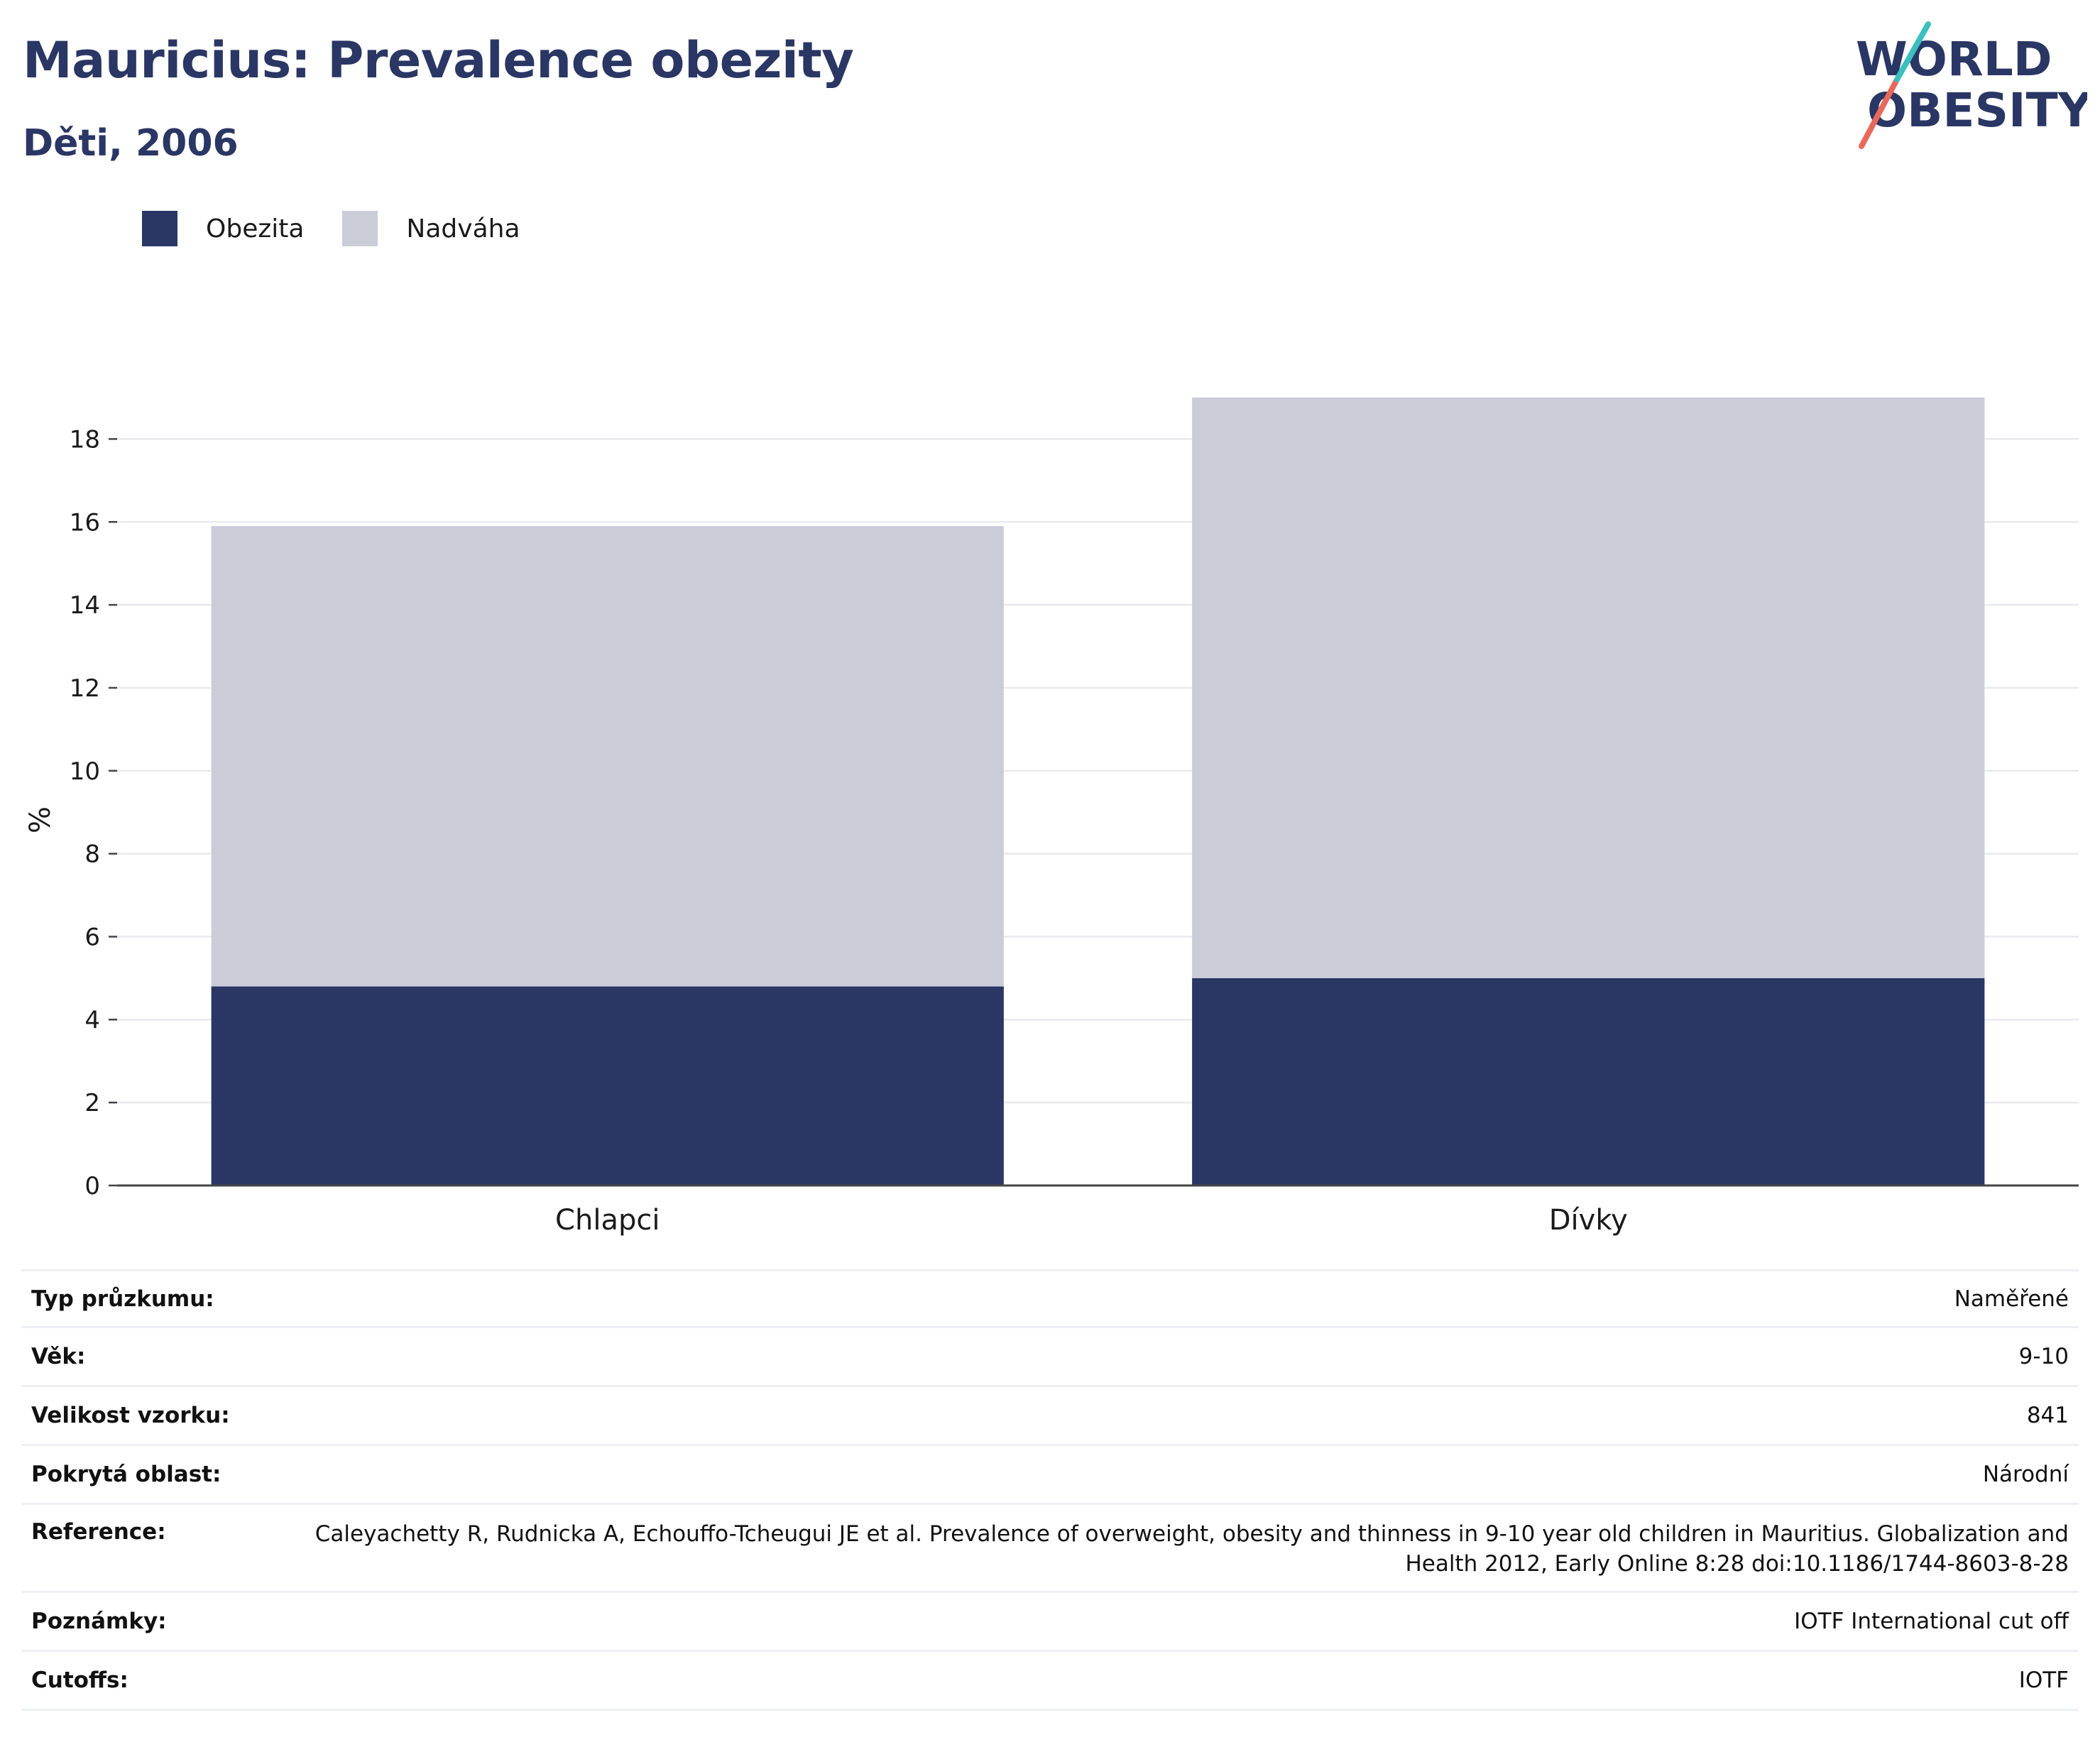 Image resolution: width=2100 pixels, height=1747 pixels. Describe the element at coordinates (255, 228) in the screenshot. I see `legend-label-obesity: Obezita` at that location.